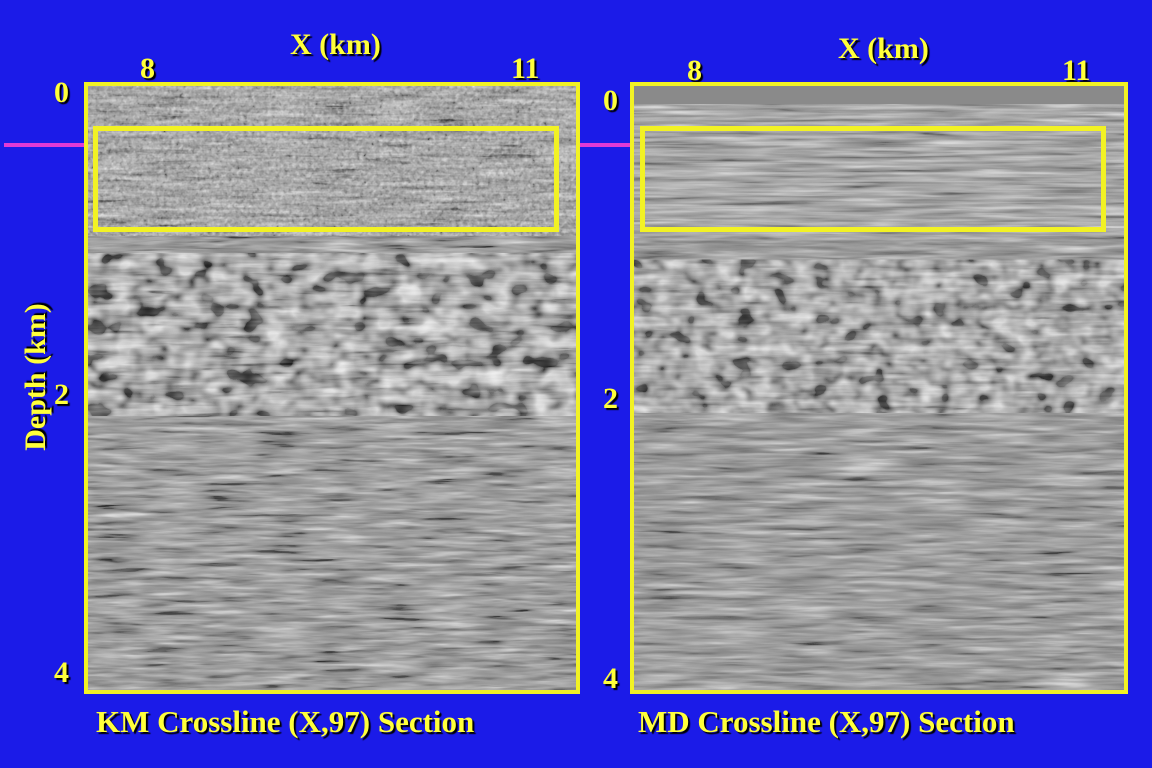 The height and width of the screenshot is (768, 1152). Describe the element at coordinates (326, 179) in the screenshot. I see `highlight-box-km` at that location.